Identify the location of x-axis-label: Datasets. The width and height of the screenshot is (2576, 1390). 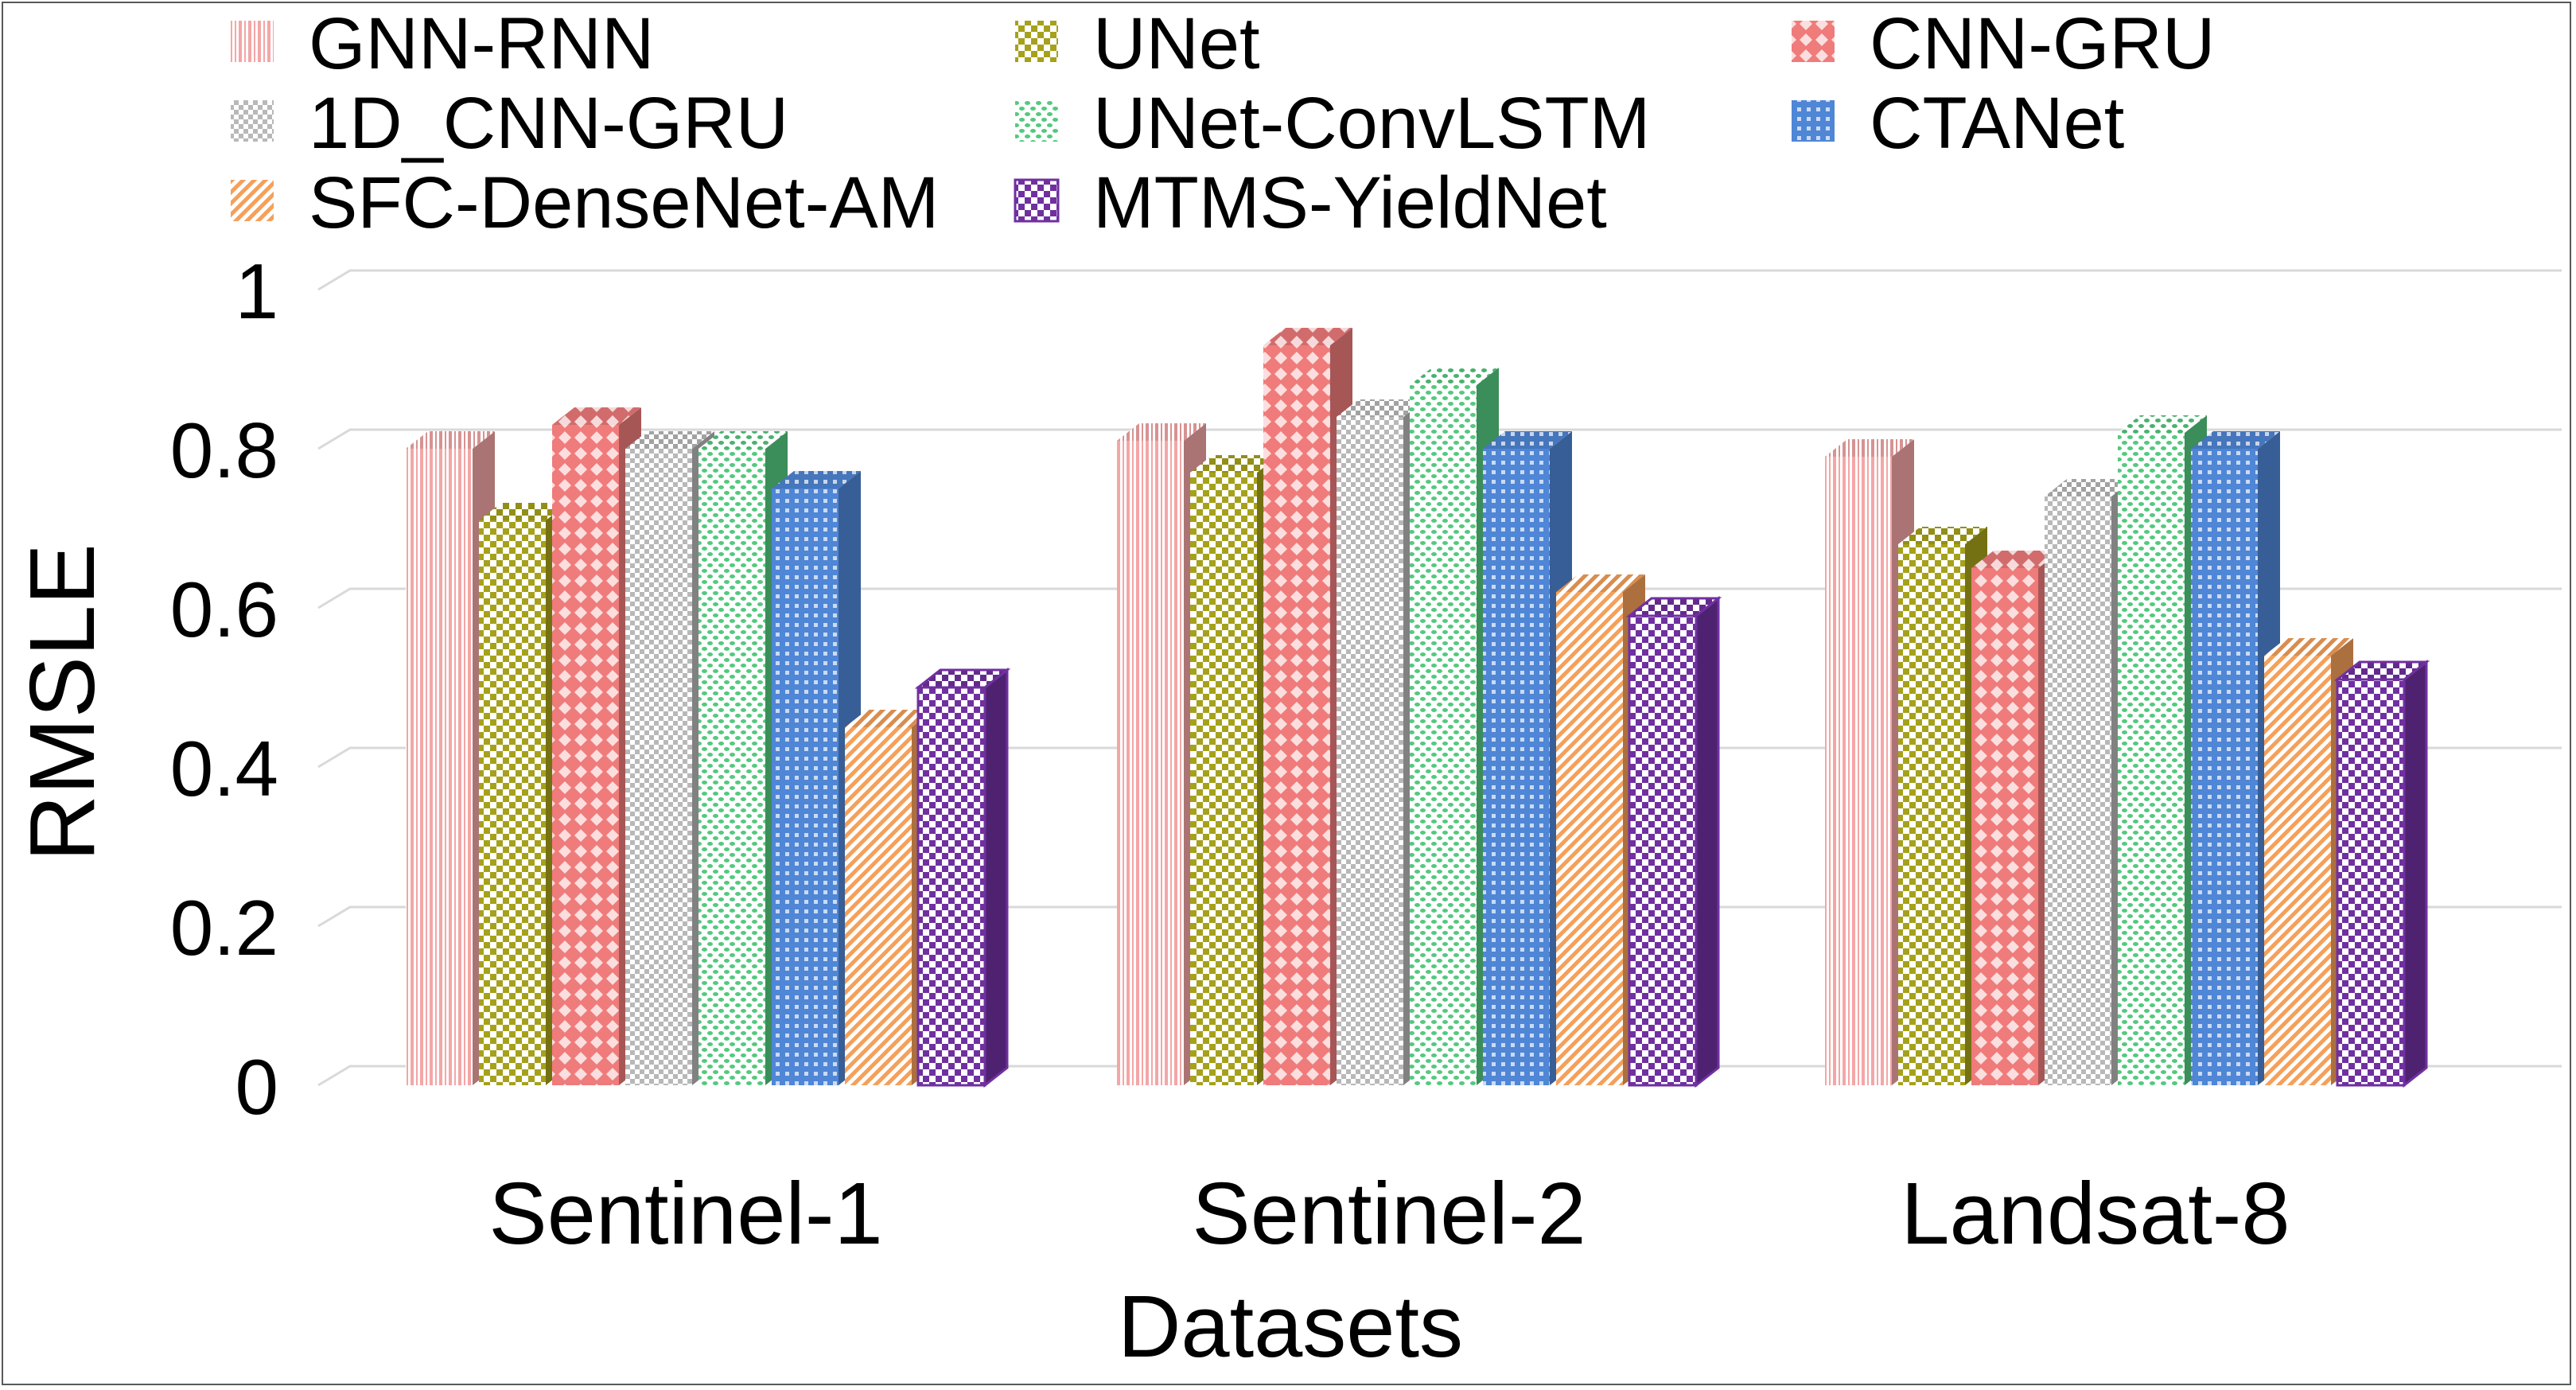
(1291, 1327).